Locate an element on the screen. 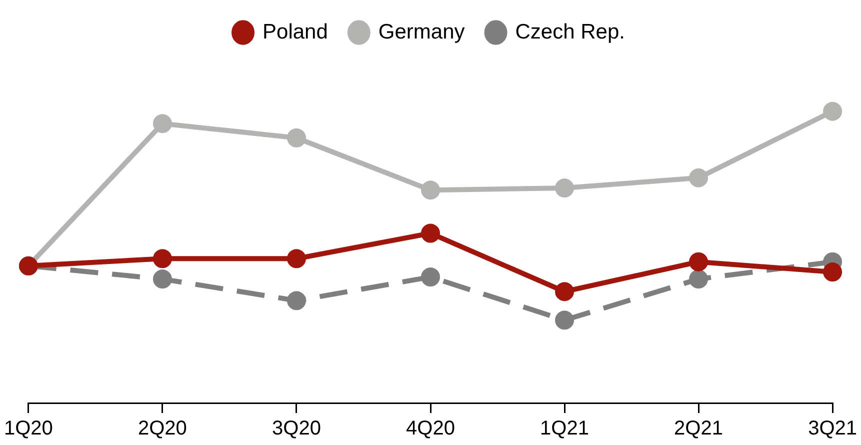 This screenshot has height=445, width=861. x-tick-label: 2Q20 is located at coordinates (162, 429).